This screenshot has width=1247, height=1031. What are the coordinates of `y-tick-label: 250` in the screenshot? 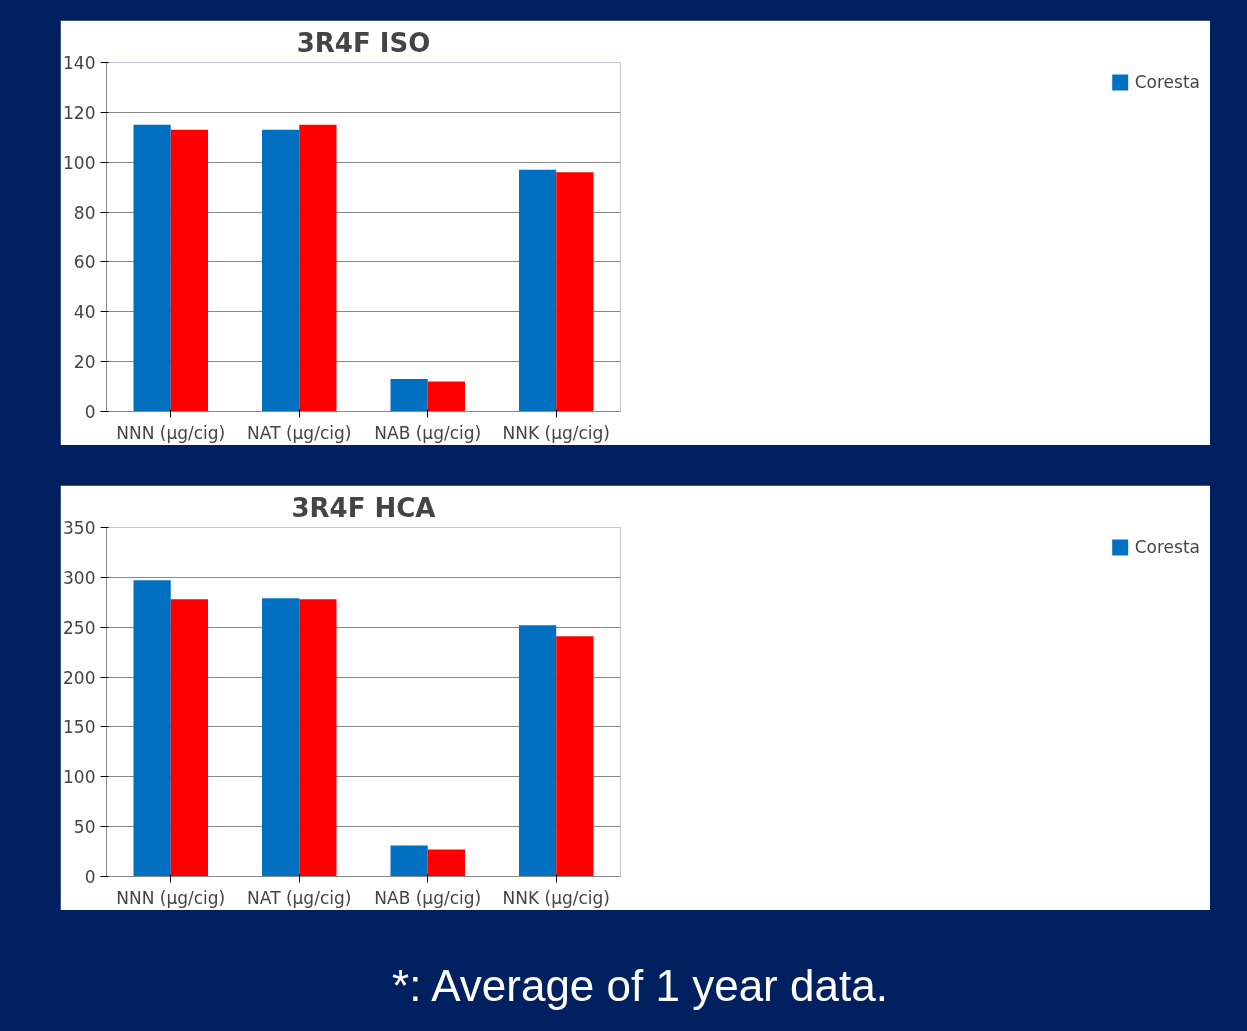 It's located at (79, 627).